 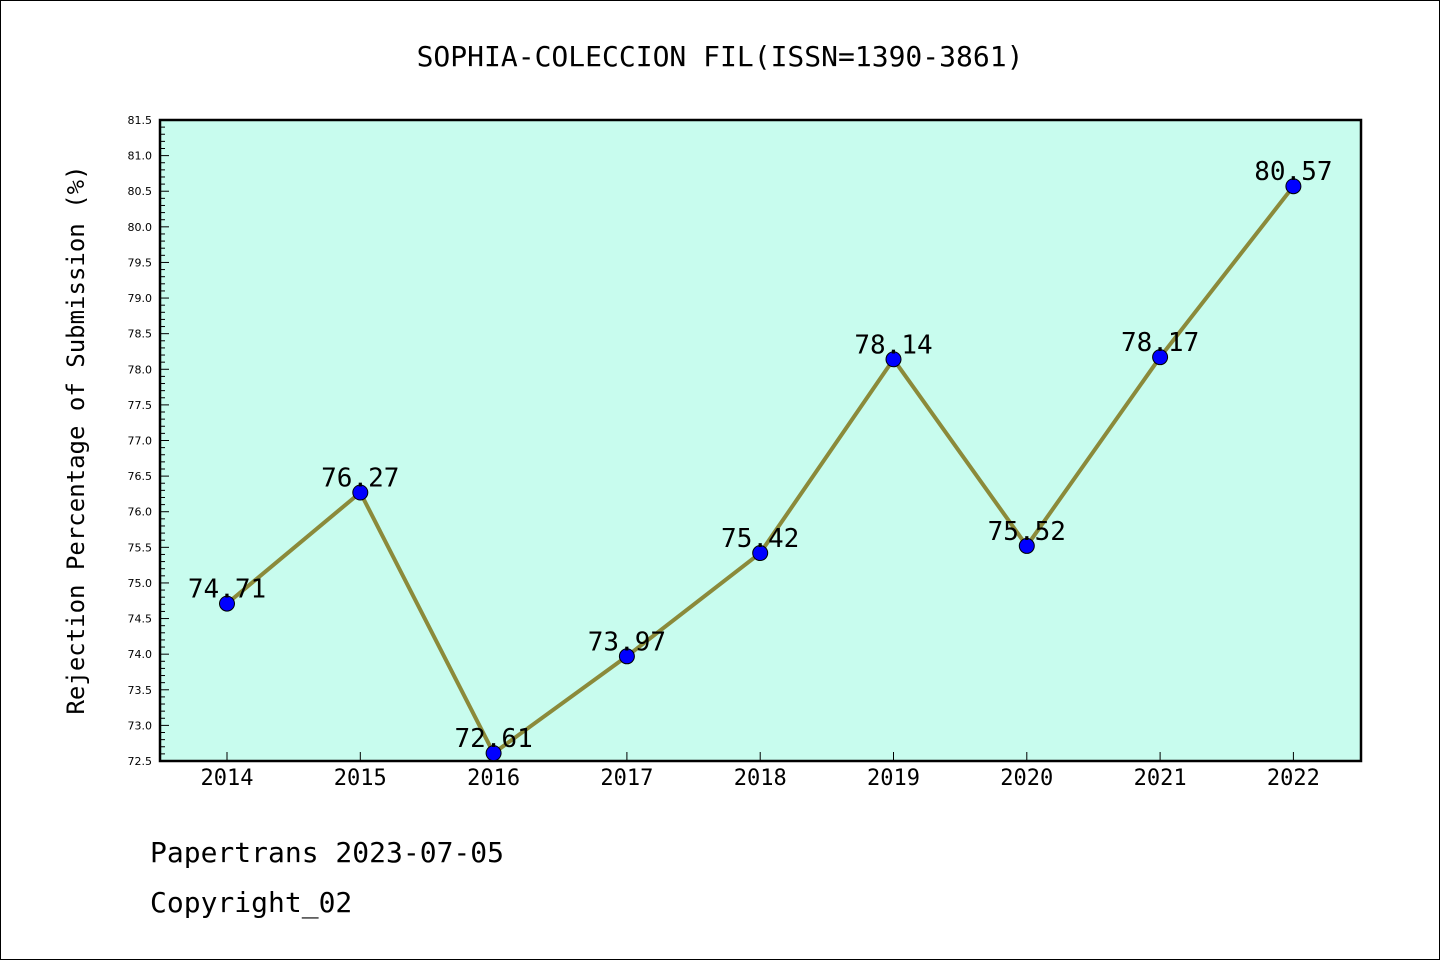 What do you see at coordinates (140, 761) in the screenshot?
I see `y-tick-label: 72.5` at bounding box center [140, 761].